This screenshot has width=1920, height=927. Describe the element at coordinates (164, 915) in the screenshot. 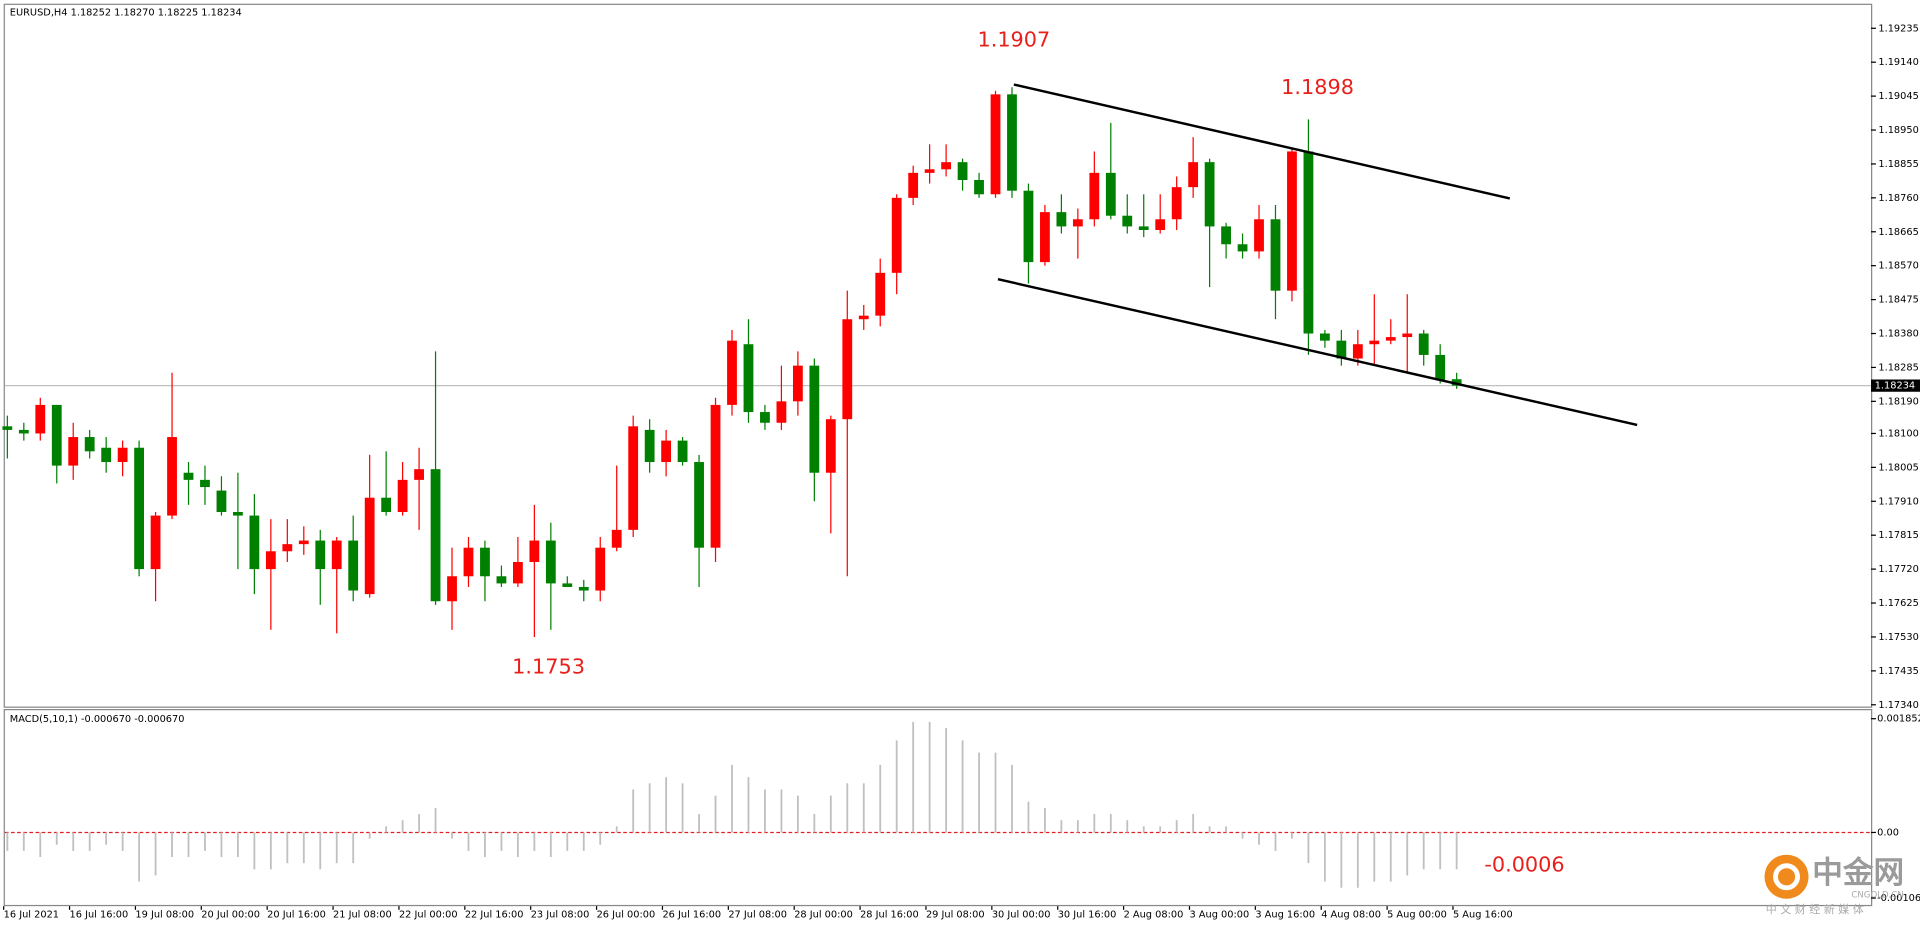

I see `x-tick-label: 19 Jul 08:00` at that location.